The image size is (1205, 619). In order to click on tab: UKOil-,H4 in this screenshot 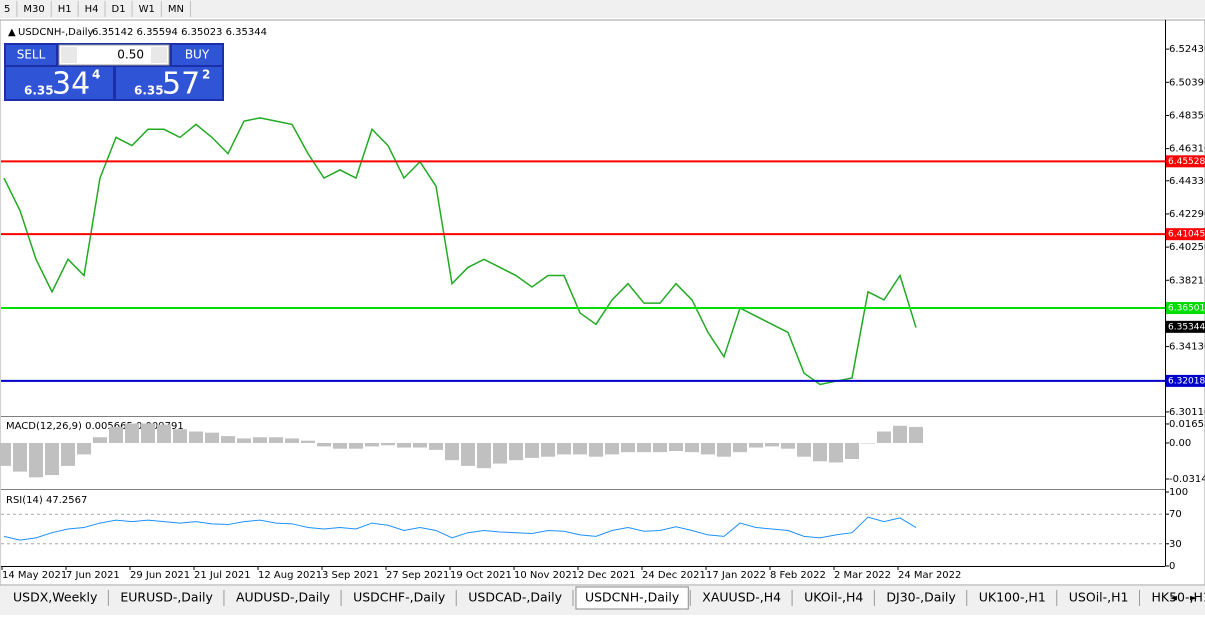, I will do `click(834, 598)`.